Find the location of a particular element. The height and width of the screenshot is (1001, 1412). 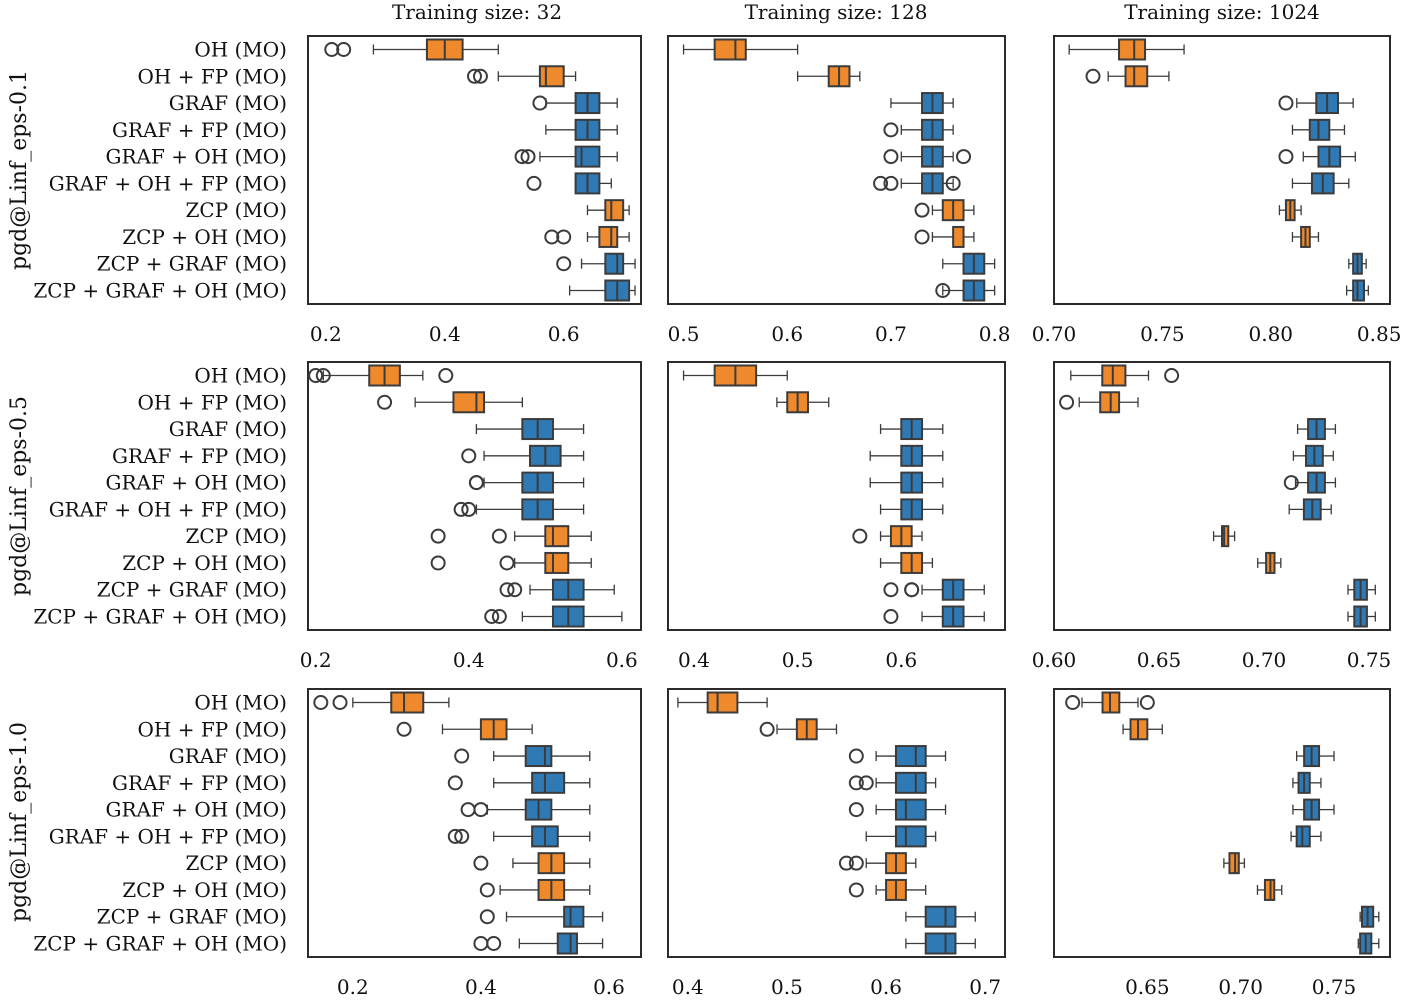

category-label: ZCP + OH (MO) is located at coordinates (204, 890).